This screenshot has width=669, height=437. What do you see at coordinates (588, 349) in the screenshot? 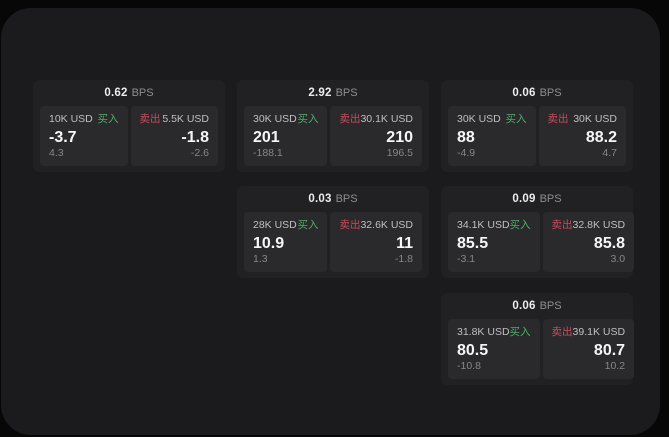
I see `sell-panel: 卖出 39.1K USD 80.7 10.2` at bounding box center [588, 349].